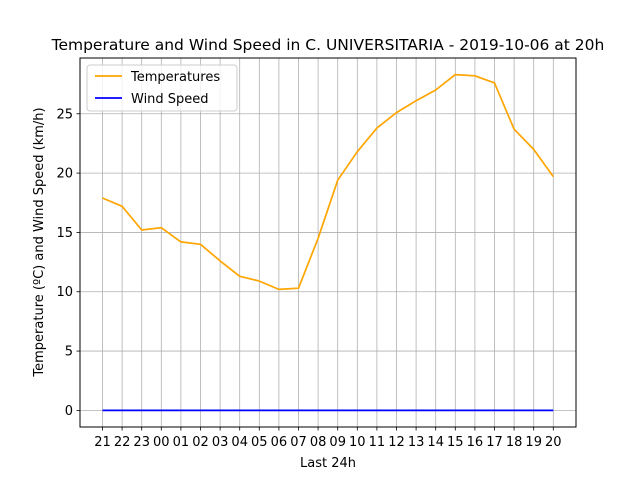 The height and width of the screenshot is (480, 640). I want to click on x-tick-label: 06, so click(279, 442).